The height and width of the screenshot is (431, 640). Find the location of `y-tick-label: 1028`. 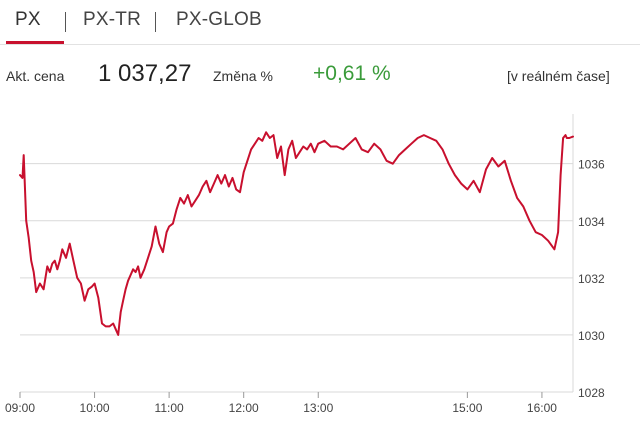

y-tick-label: 1028 is located at coordinates (591, 393).